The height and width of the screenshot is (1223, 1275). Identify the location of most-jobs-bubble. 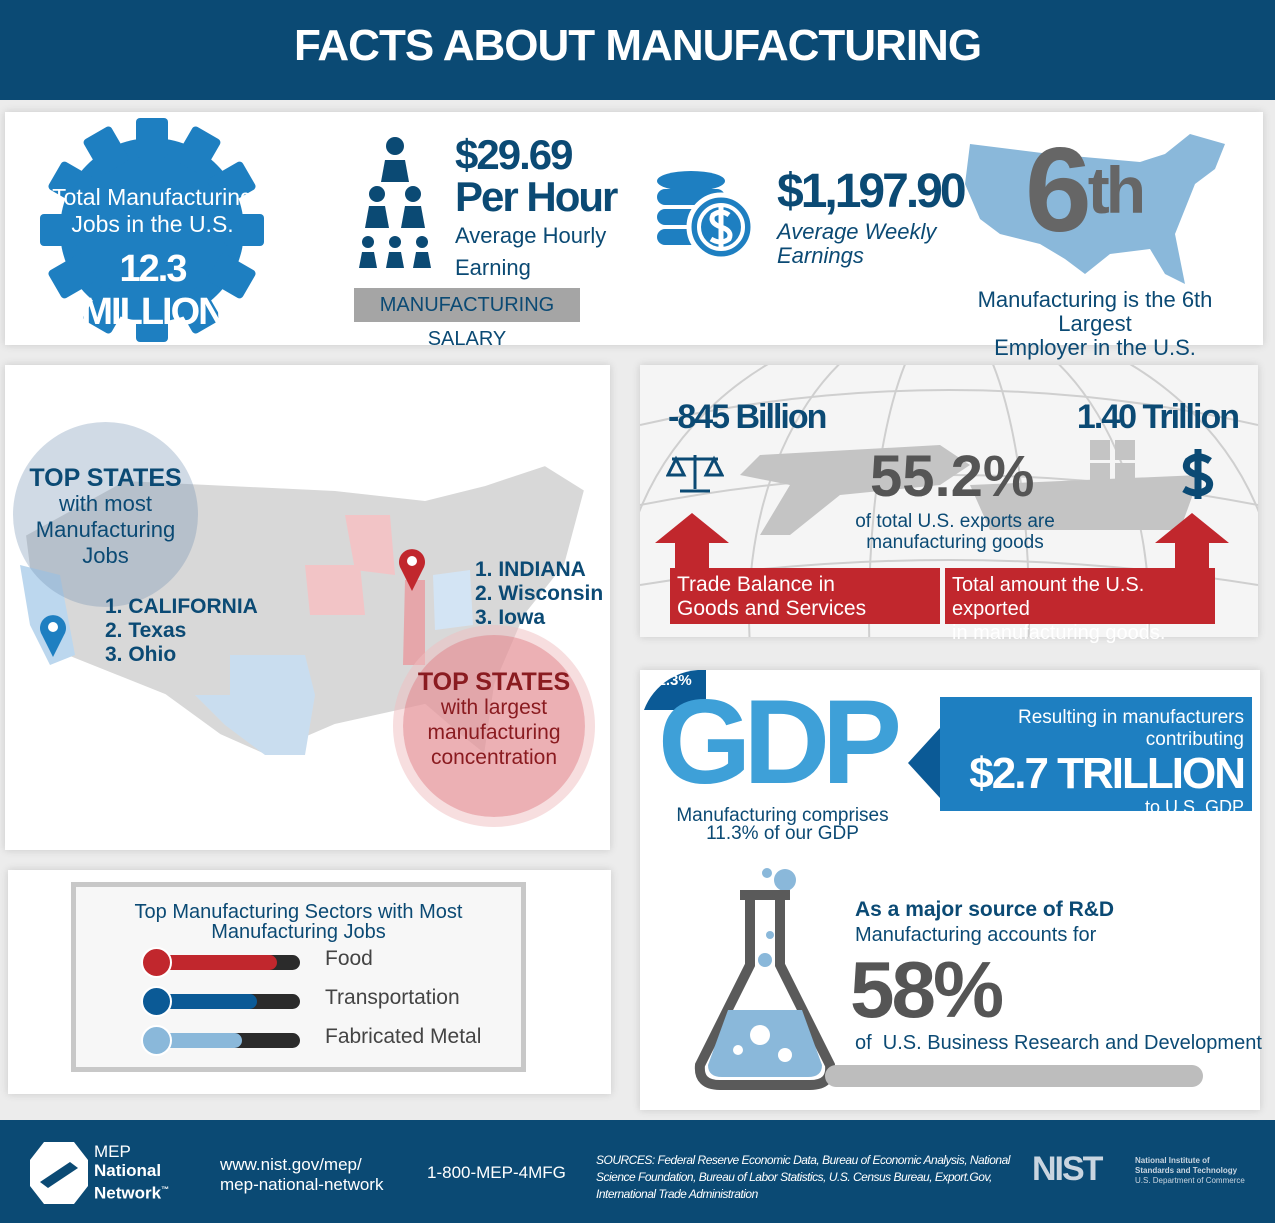
(105, 514).